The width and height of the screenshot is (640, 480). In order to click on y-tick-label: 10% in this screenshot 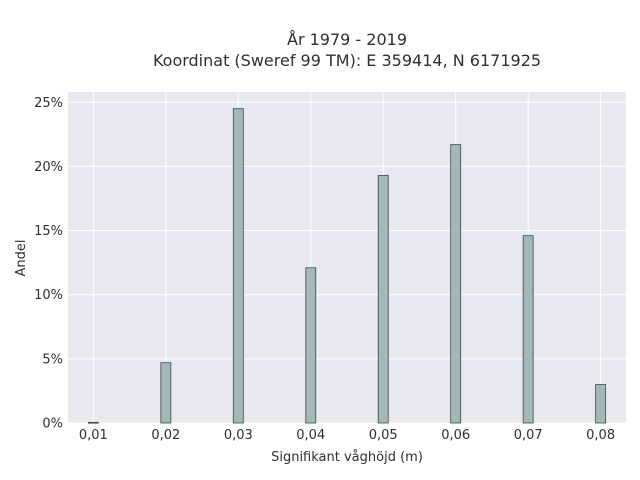, I will do `click(48, 295)`.